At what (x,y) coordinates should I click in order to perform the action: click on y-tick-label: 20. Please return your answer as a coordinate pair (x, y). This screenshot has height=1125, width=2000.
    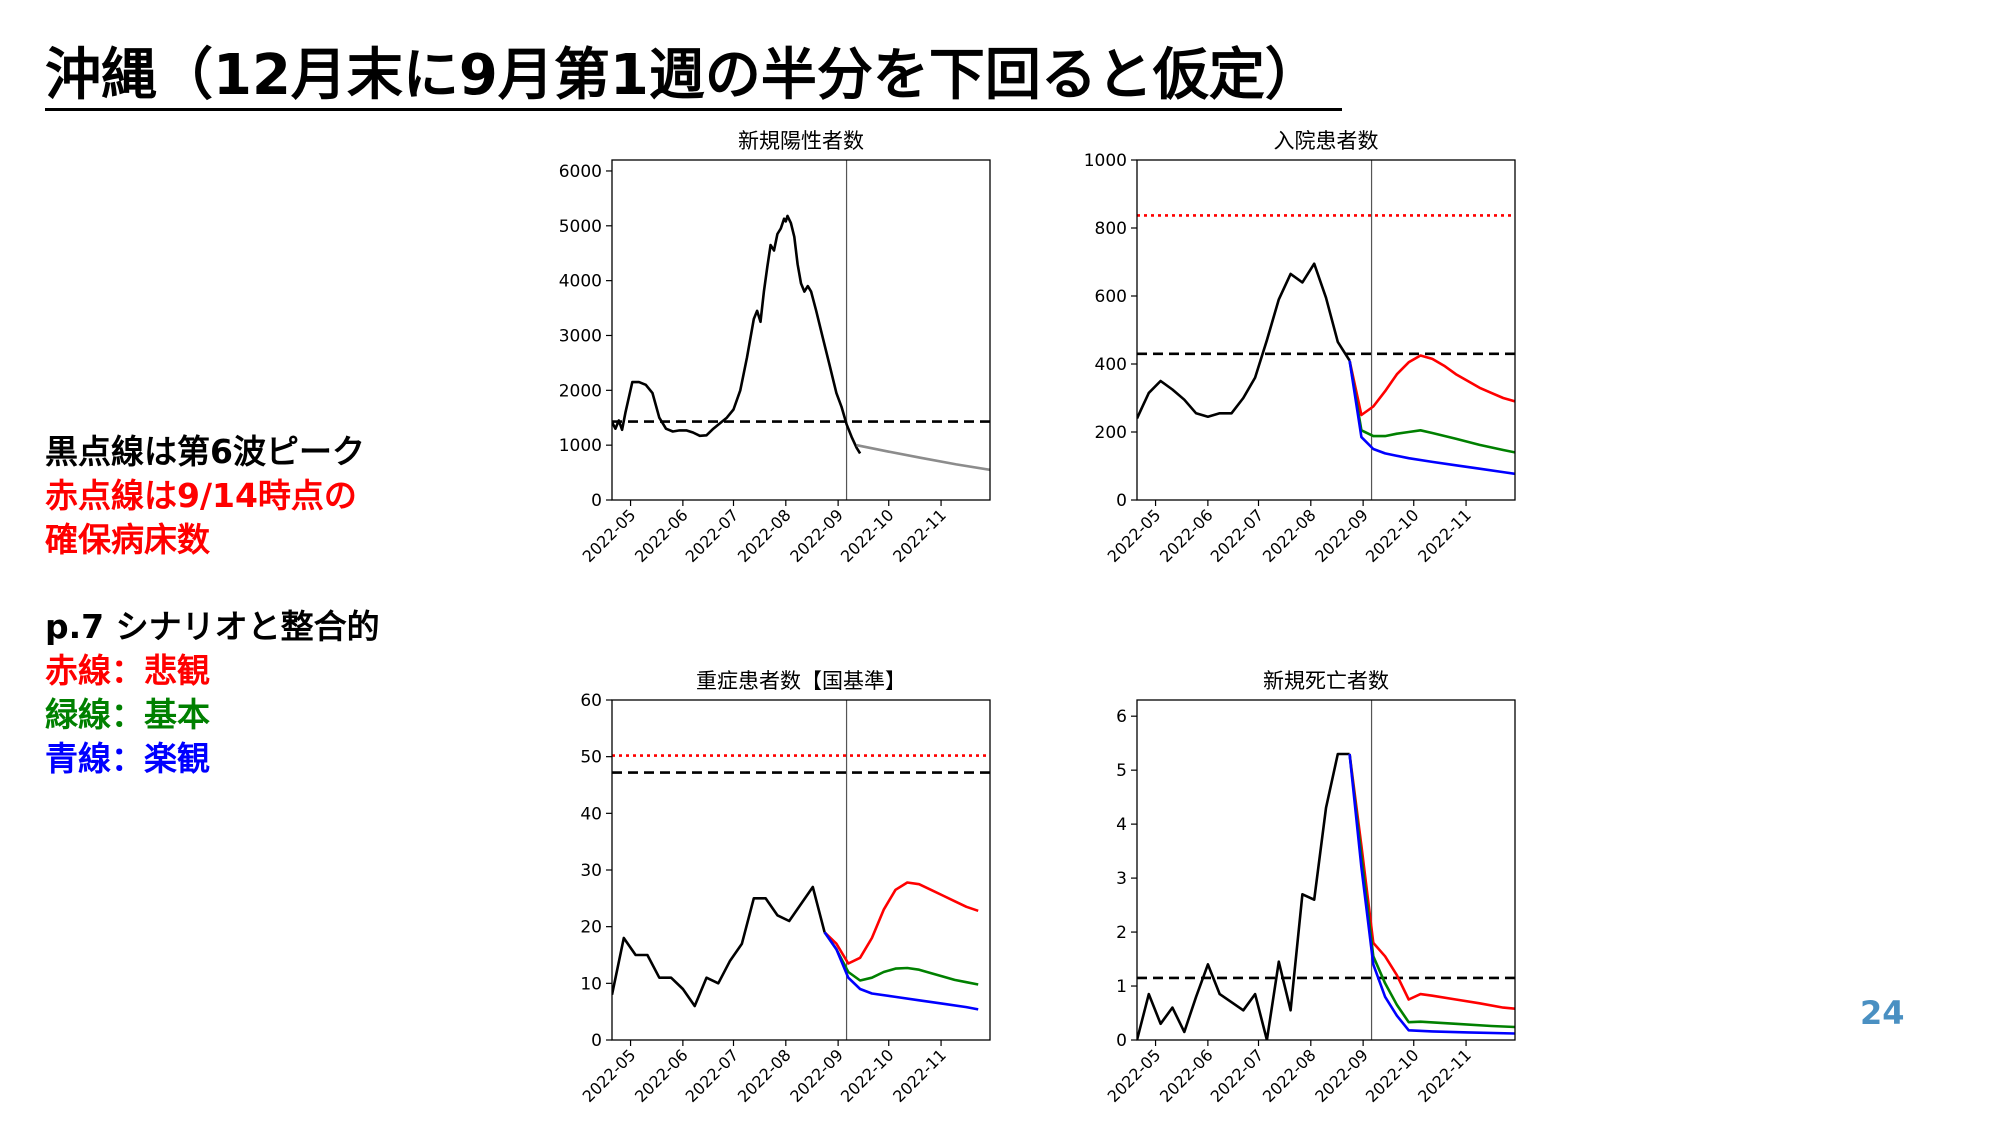
    Looking at the image, I should click on (591, 928).